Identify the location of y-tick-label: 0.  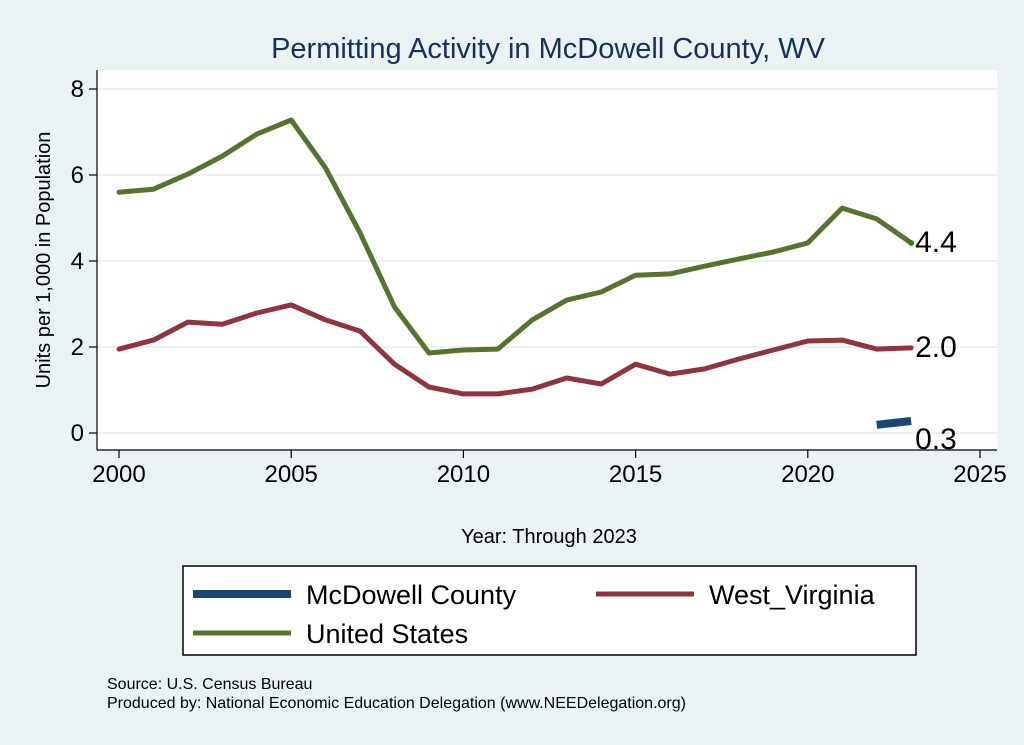
(77, 433).